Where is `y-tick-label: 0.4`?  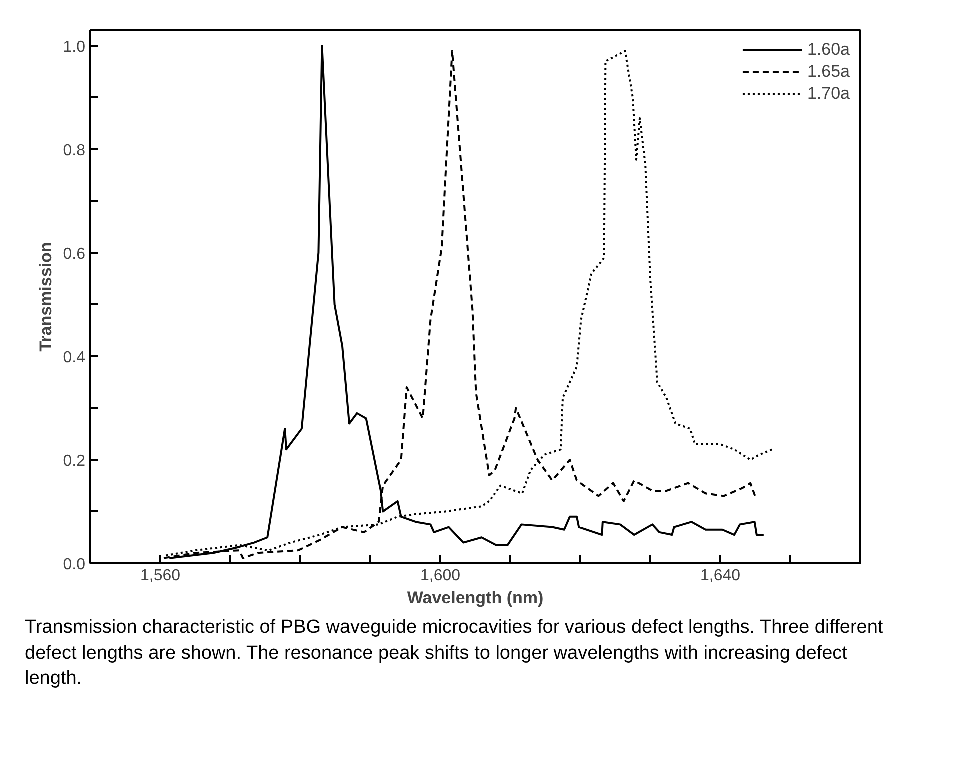
y-tick-label: 0.4 is located at coordinates (74, 358).